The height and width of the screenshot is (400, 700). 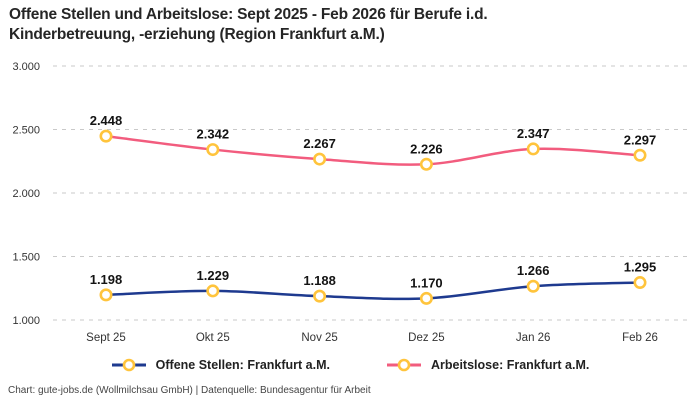 What do you see at coordinates (26, 258) in the screenshot?
I see `y-axis-tick-label: 1.500` at bounding box center [26, 258].